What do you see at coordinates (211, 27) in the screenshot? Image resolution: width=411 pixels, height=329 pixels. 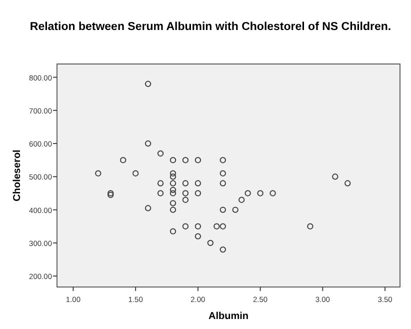 I see `chart-title: Relation between Serum Albumin with Cholestorel of NS Children.` at bounding box center [211, 27].